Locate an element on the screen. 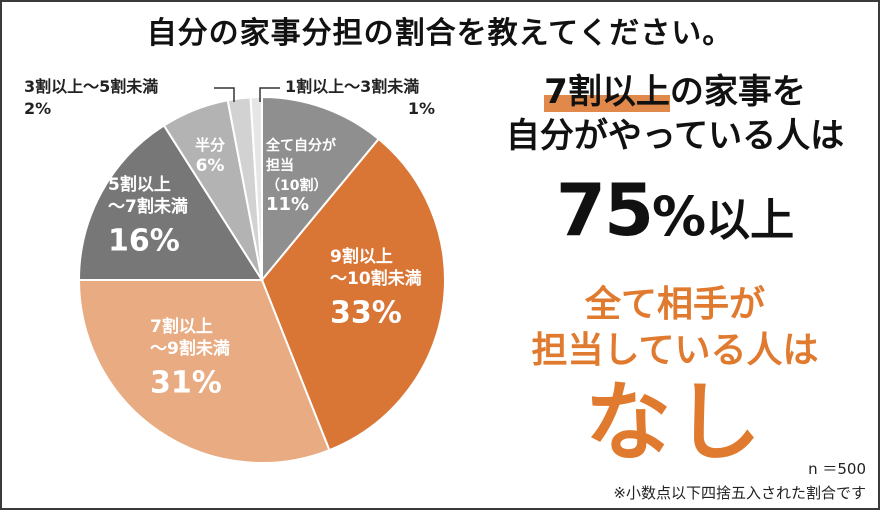 This screenshot has width=880, height=510. sub-line2: 担当している人は is located at coordinates (675, 350).